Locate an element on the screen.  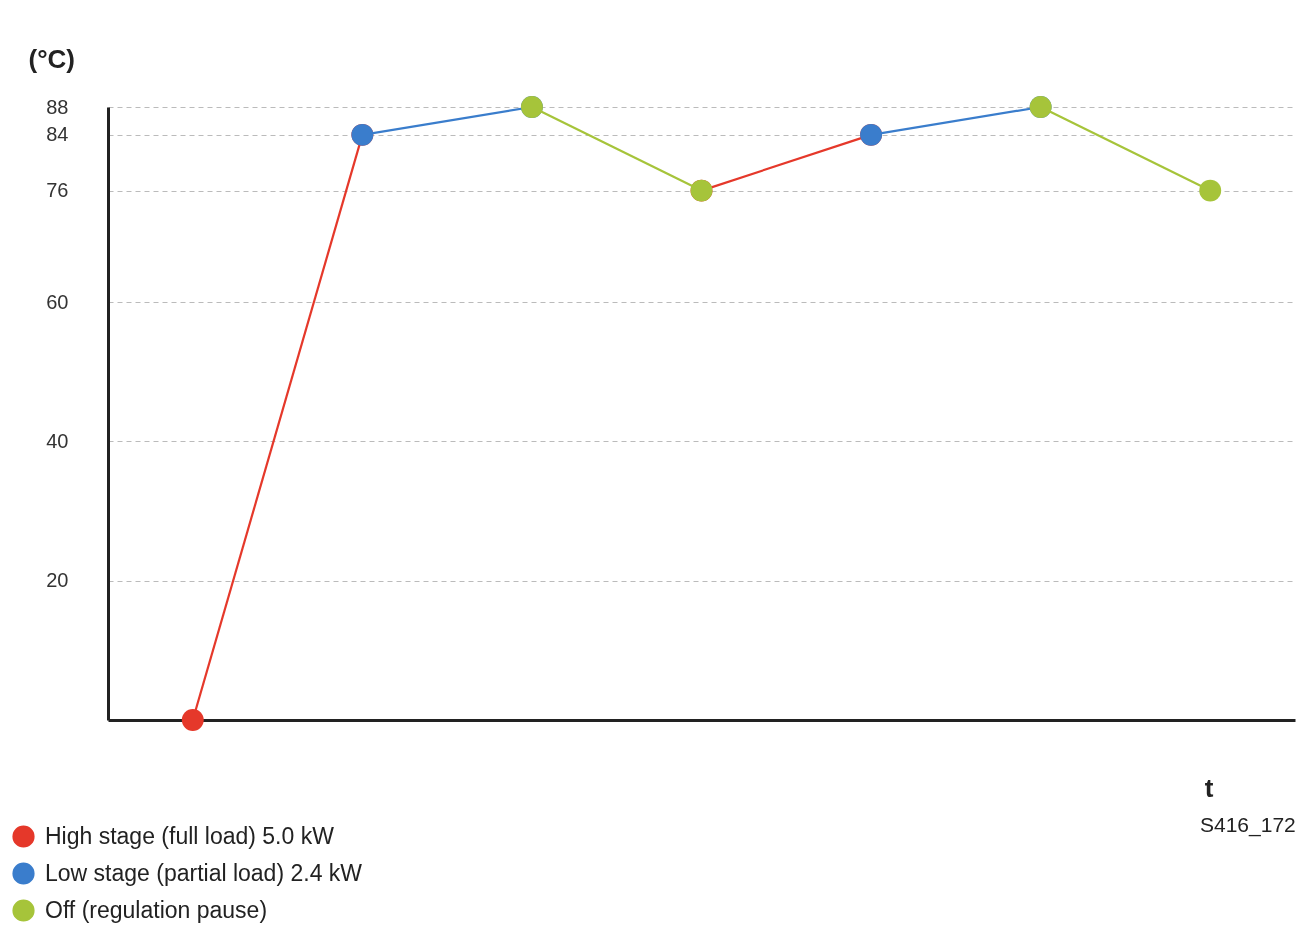
y-tick-label: 40 is located at coordinates (57, 440).